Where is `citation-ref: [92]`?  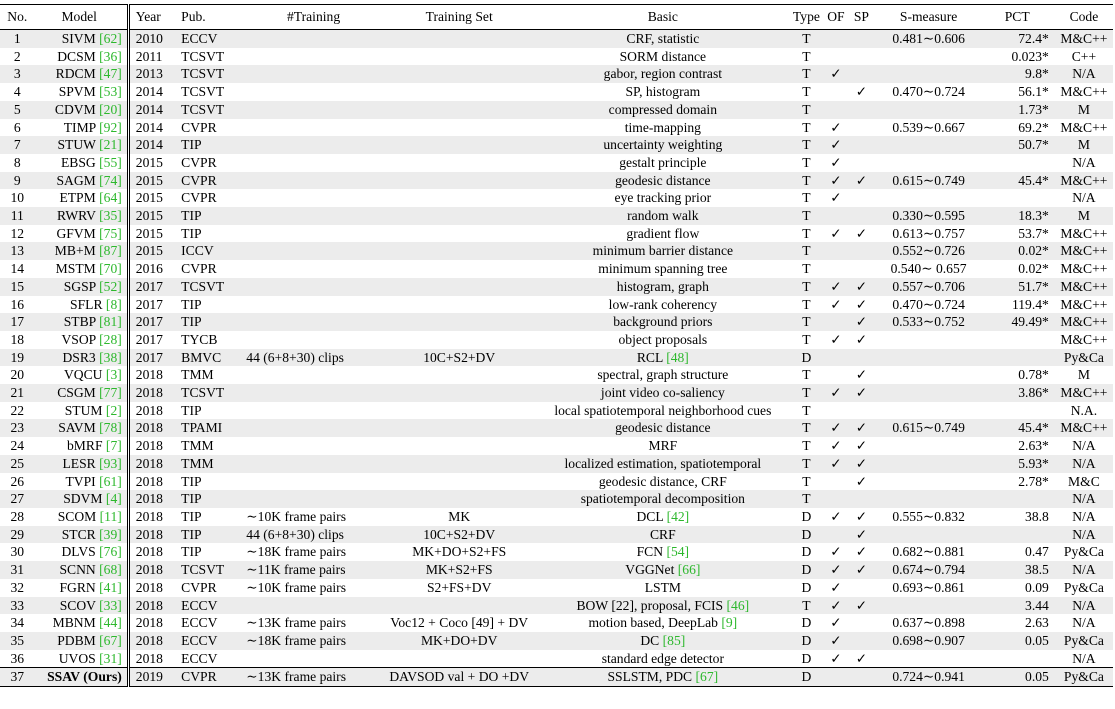
citation-ref: [92] is located at coordinates (110, 127).